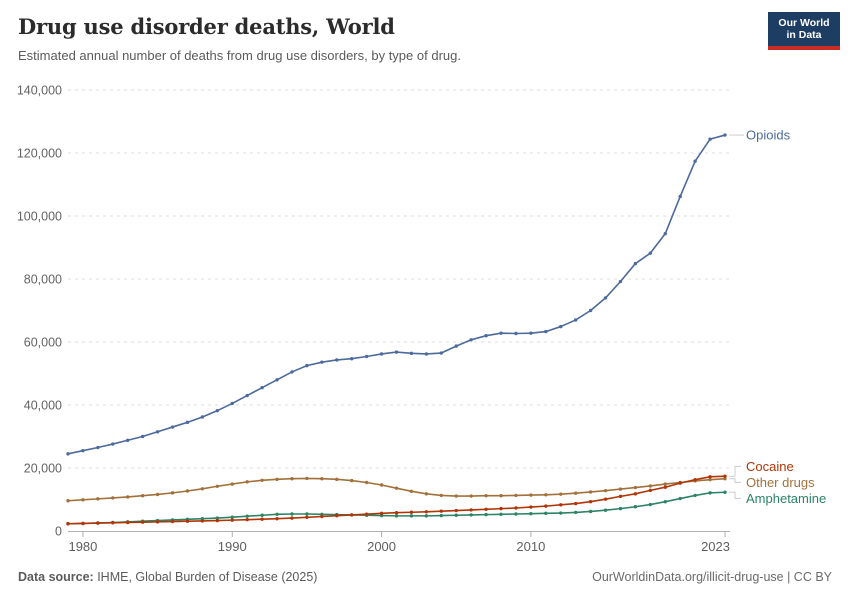 The height and width of the screenshot is (600, 850). What do you see at coordinates (768, 135) in the screenshot?
I see `series-end-label-opioids: Opioids` at bounding box center [768, 135].